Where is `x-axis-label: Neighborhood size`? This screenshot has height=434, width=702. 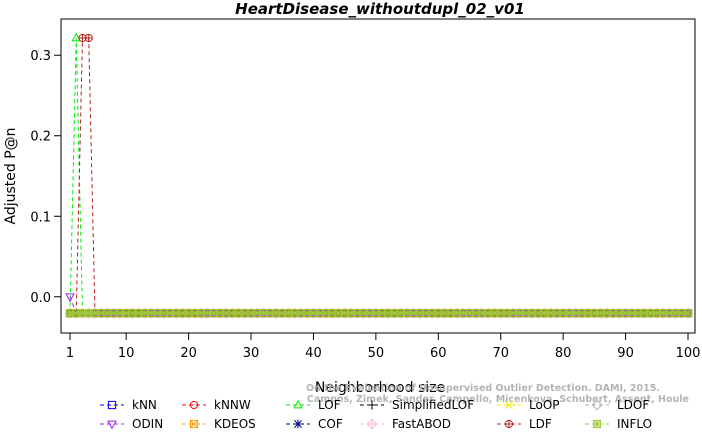
x-axis-label: Neighborhood size is located at coordinates (380, 388).